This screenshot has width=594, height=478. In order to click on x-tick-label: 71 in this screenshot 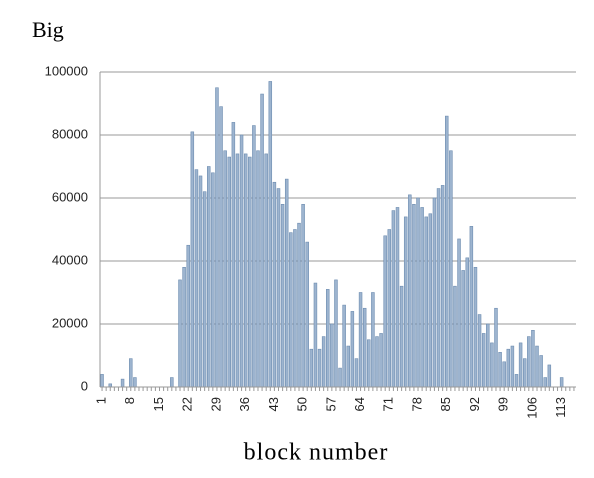, I will do `click(388, 404)`.